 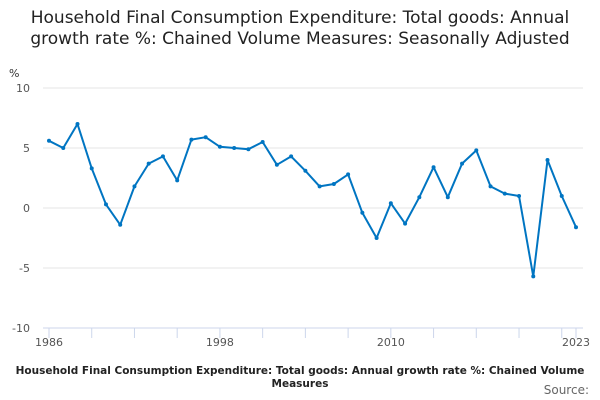 I want to click on source-label: Source:, so click(x=566, y=390).